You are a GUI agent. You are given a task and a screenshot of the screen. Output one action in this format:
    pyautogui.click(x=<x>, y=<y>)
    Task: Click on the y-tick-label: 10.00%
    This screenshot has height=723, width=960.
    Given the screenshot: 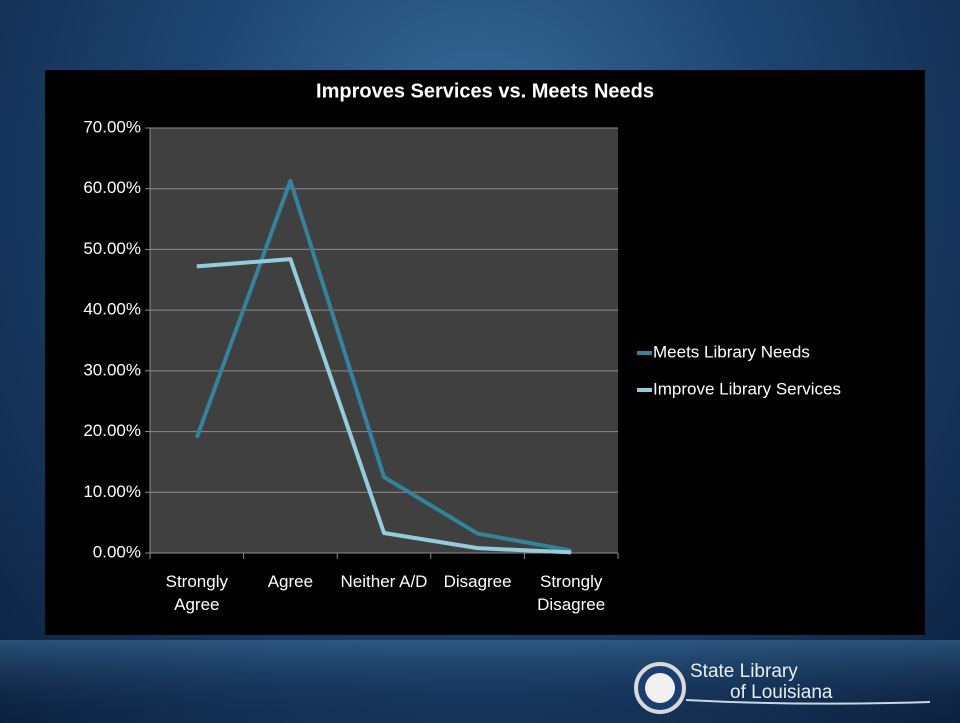 What is the action you would take?
    pyautogui.click(x=112, y=491)
    